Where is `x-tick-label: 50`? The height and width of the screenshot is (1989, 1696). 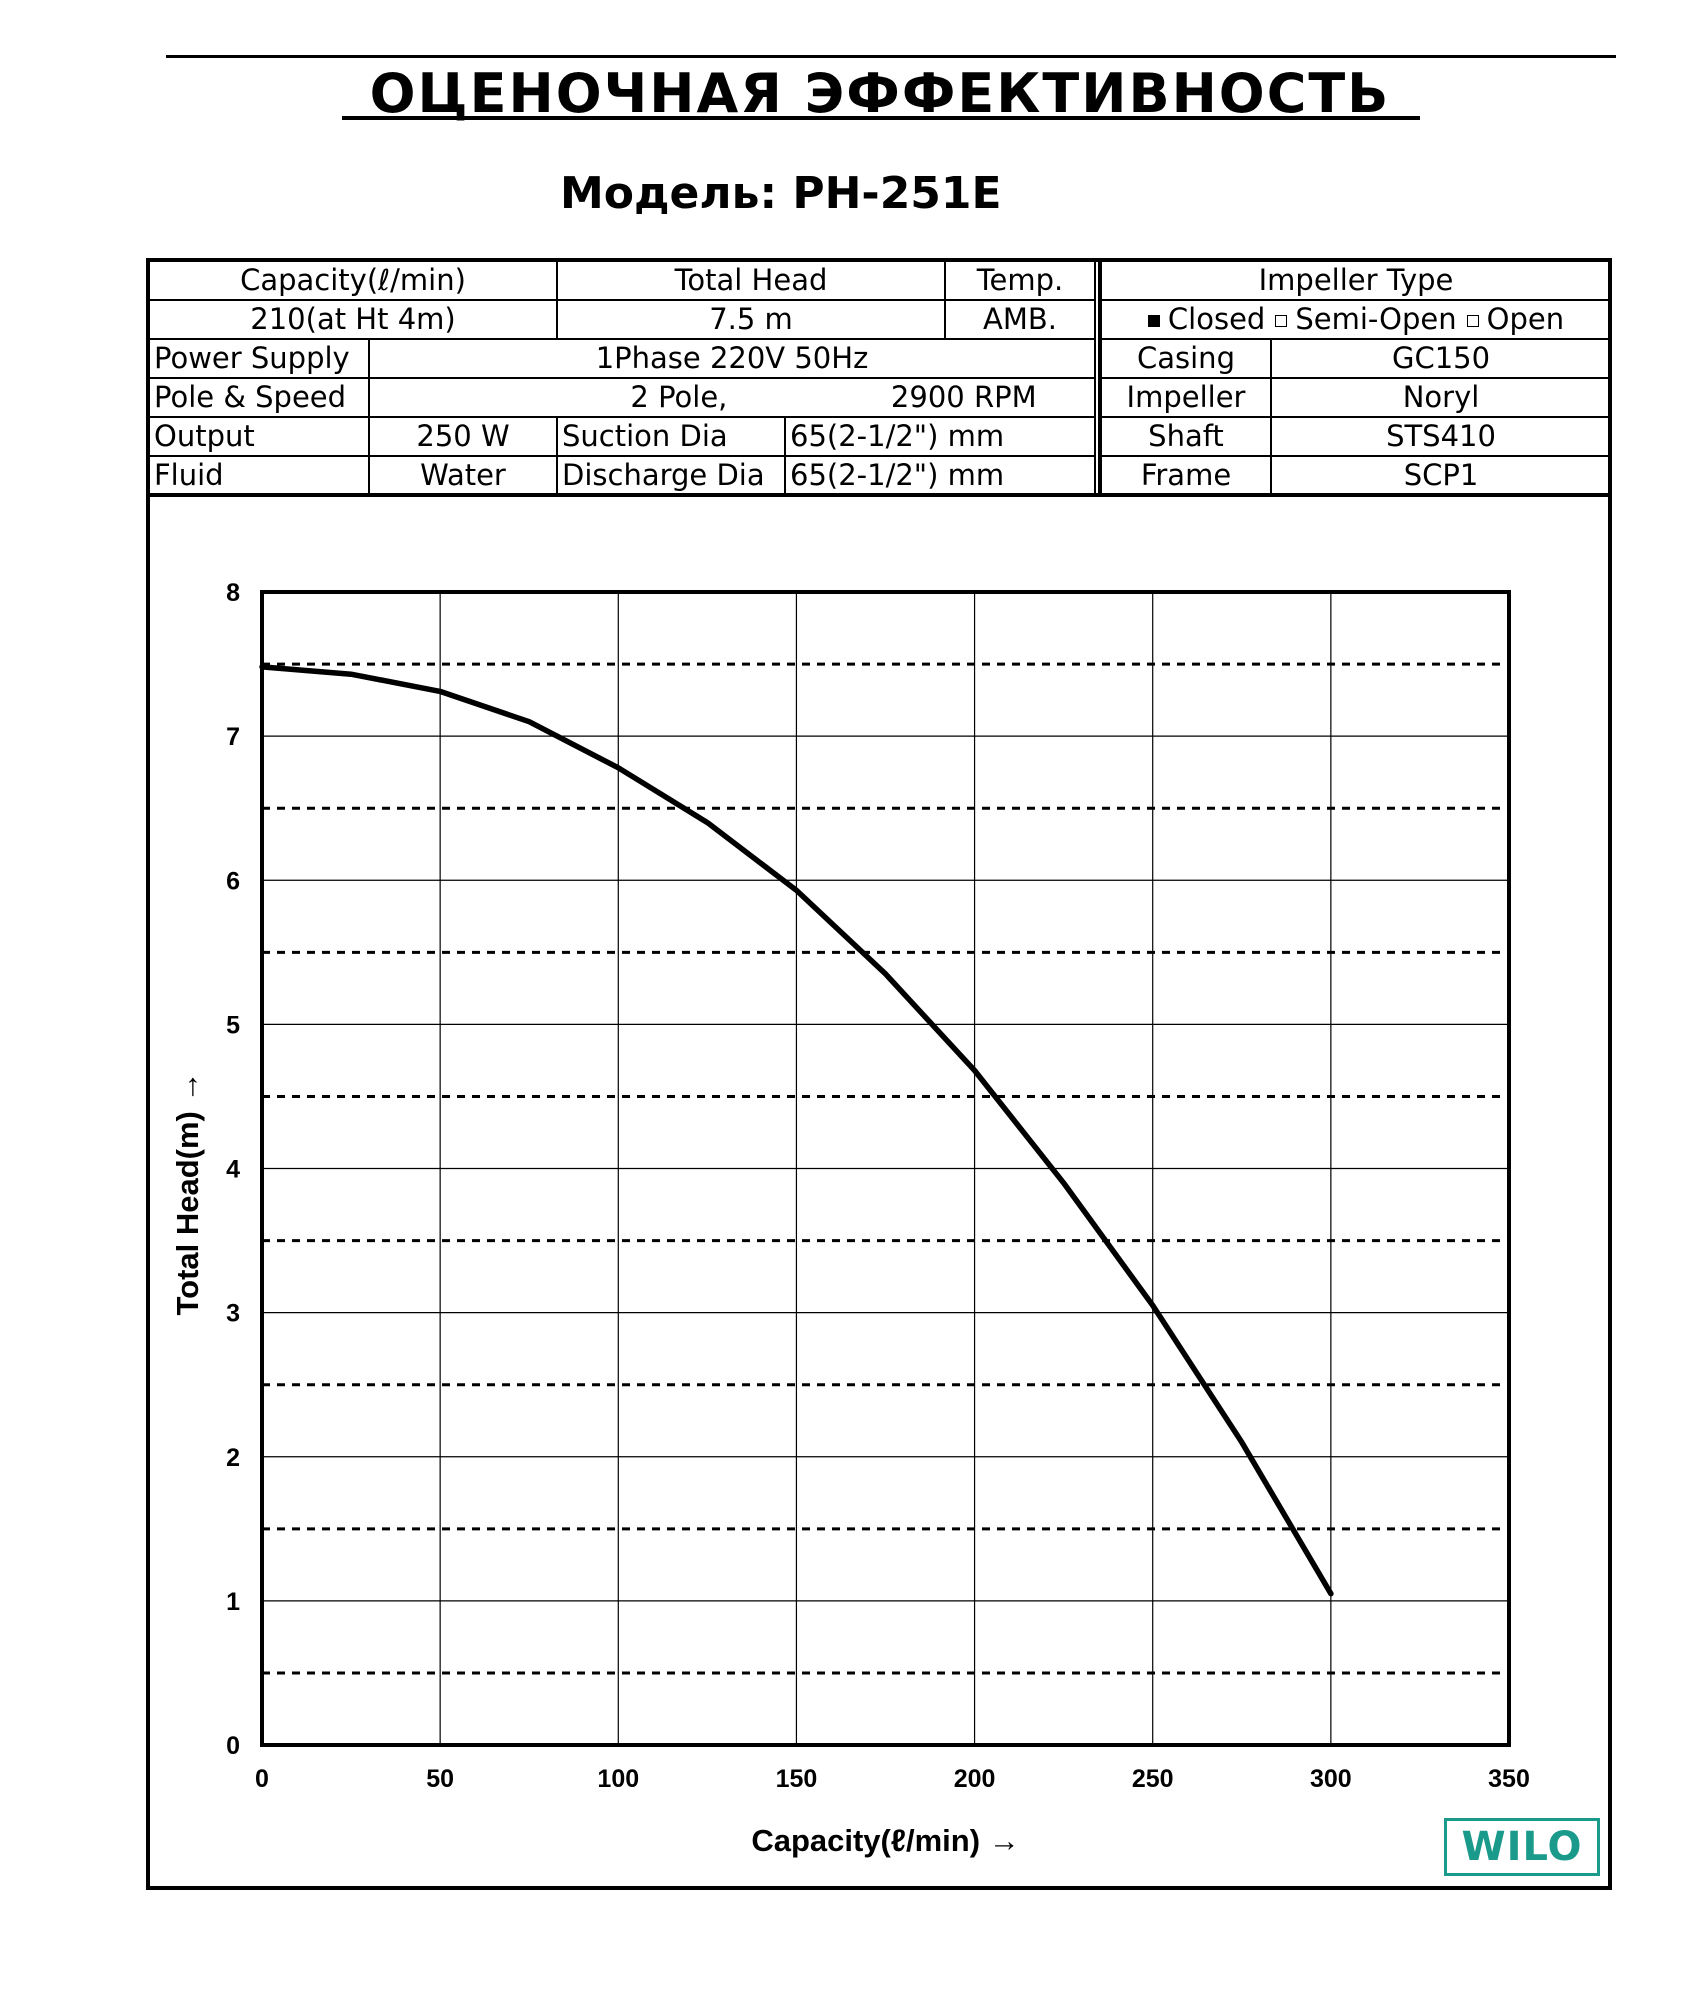 x-tick-label: 50 is located at coordinates (440, 1779).